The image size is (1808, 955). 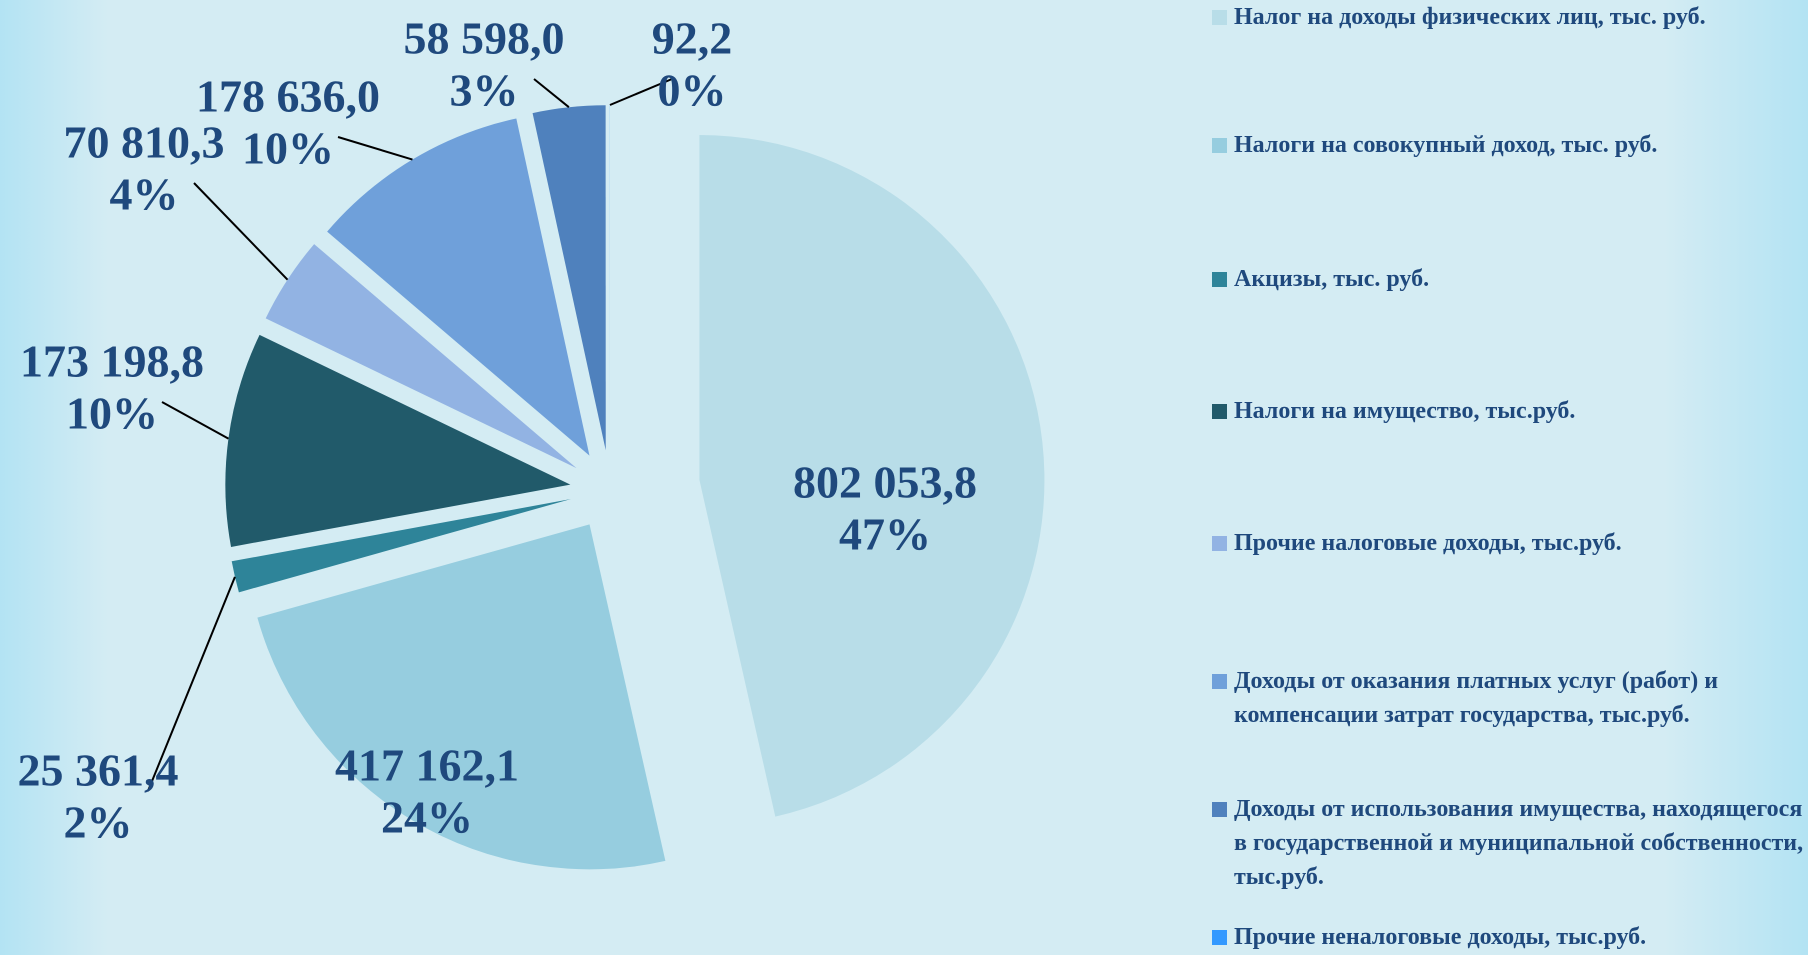 I want to click on legend-entry: Налоги на имущество, тыс.руб., so click(x=1508, y=411).